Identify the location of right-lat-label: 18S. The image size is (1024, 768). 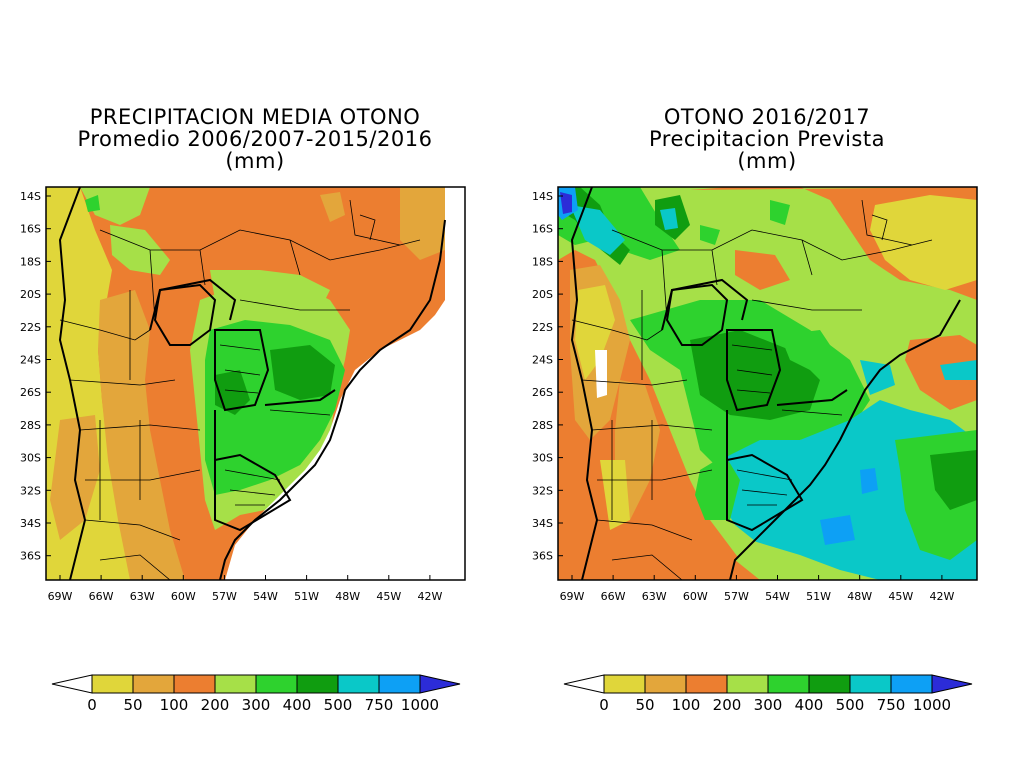
(542, 261).